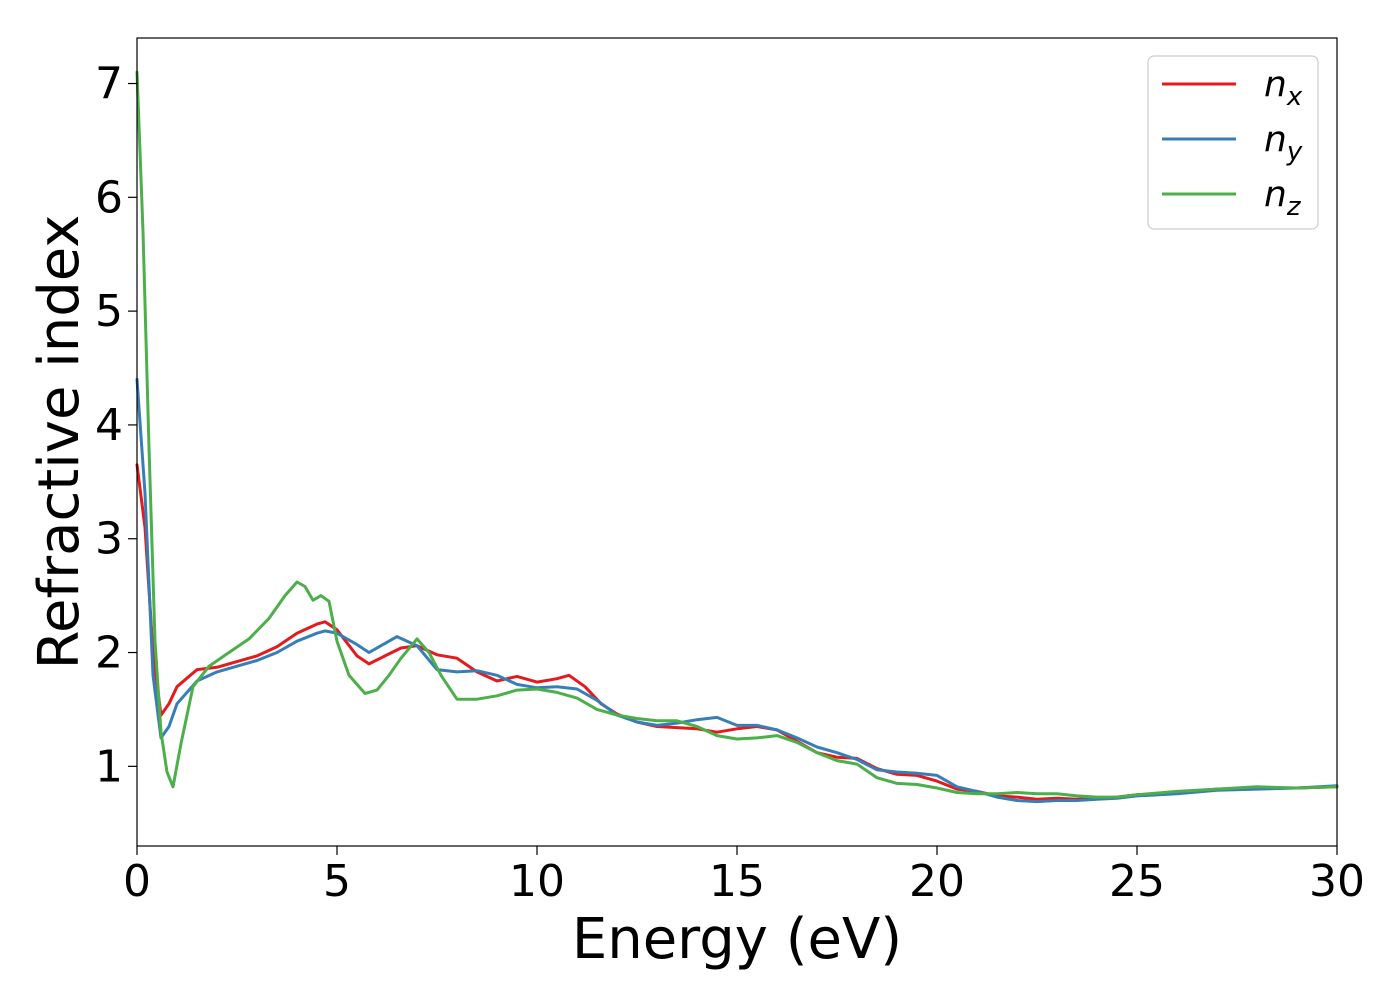 Image resolution: width=1400 pixels, height=1000 pixels. What do you see at coordinates (737, 881) in the screenshot?
I see `x-tick-label: 15` at bounding box center [737, 881].